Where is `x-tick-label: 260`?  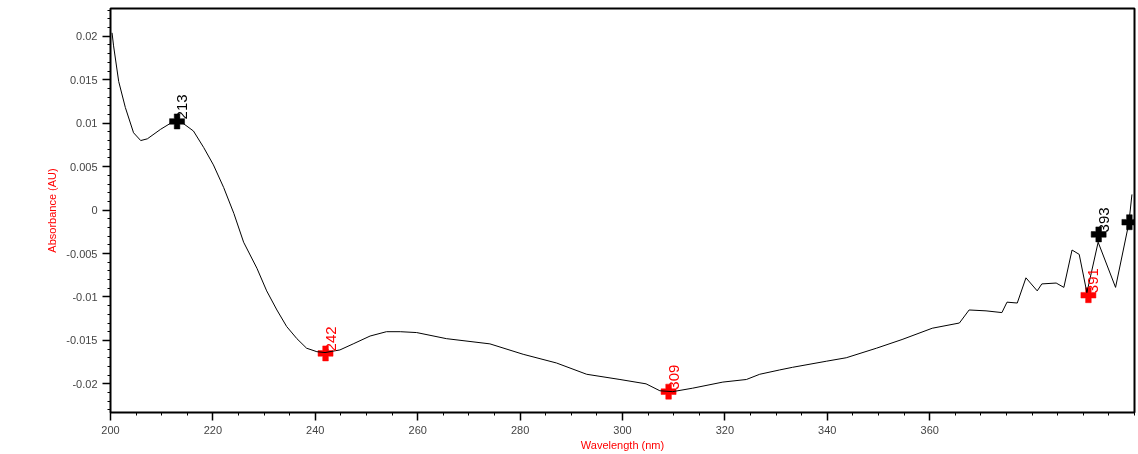 x-tick-label: 260 is located at coordinates (417, 429).